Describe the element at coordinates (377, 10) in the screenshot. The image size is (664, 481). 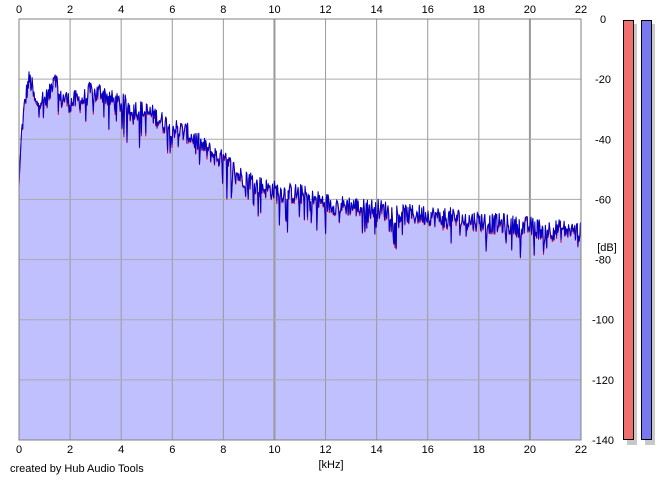
I see `x-tick-label-top: 14` at that location.